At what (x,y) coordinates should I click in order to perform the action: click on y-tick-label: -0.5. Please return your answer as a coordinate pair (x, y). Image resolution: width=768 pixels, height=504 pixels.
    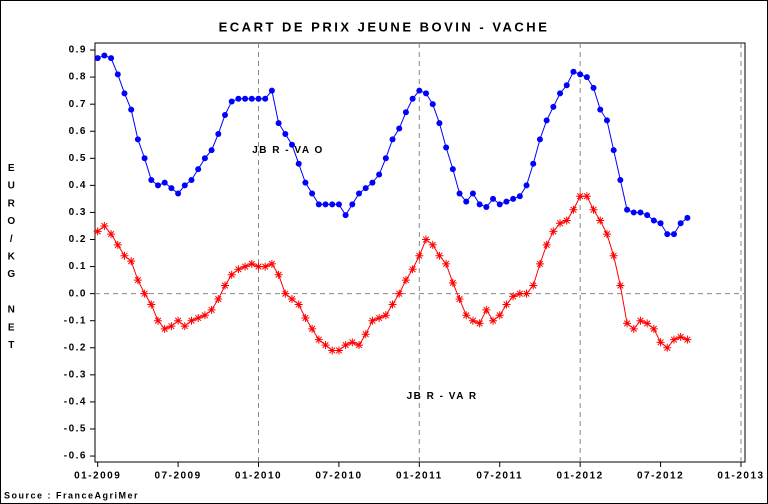
    Looking at the image, I should click on (75, 429).